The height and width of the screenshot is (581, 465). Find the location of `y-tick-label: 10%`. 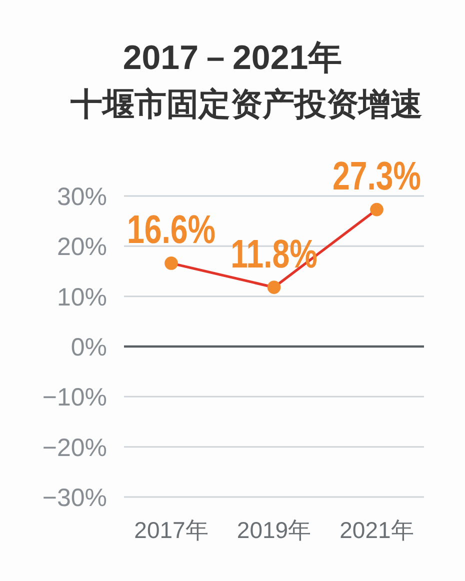

y-tick-label: 10% is located at coordinates (81, 297).